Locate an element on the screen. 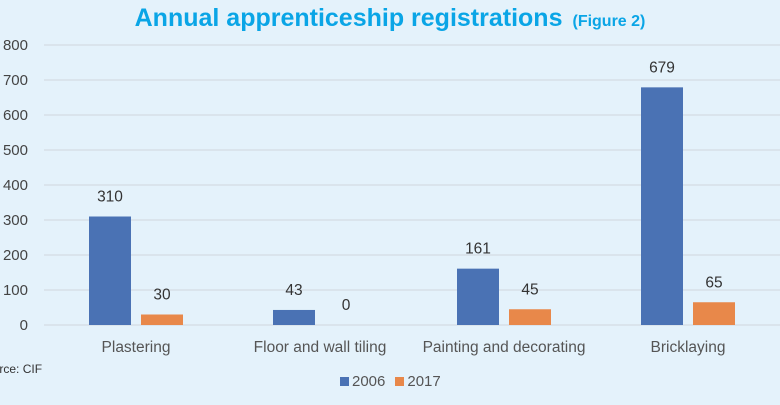 This screenshot has height=405, width=780. legend-item-2006: 2006 is located at coordinates (362, 381).